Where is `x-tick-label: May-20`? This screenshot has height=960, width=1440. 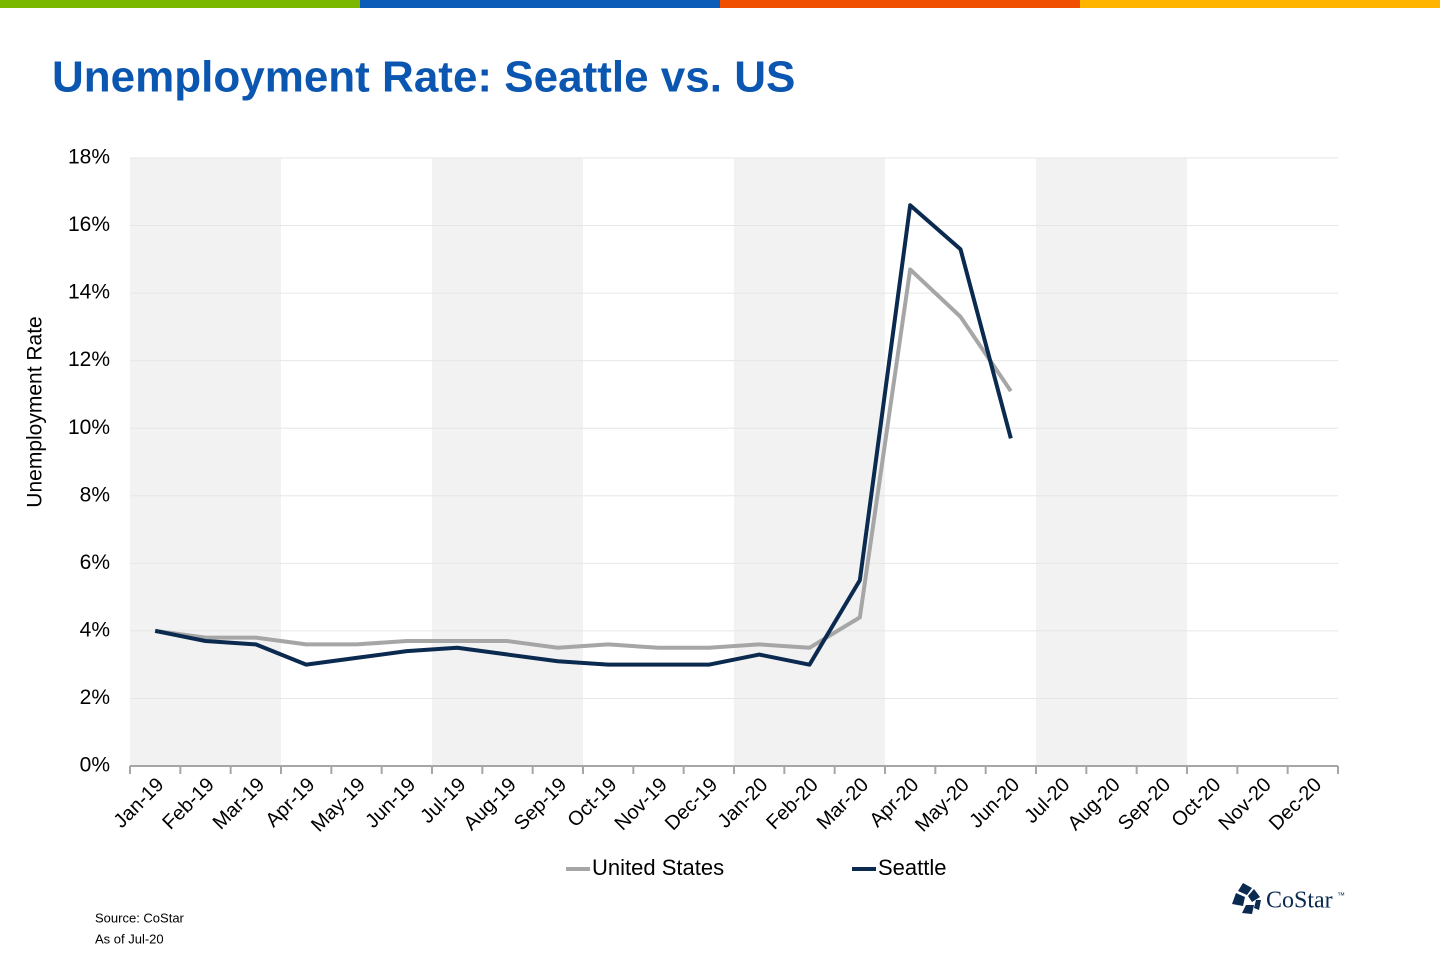 x-tick-label: May-20 is located at coordinates (942, 805).